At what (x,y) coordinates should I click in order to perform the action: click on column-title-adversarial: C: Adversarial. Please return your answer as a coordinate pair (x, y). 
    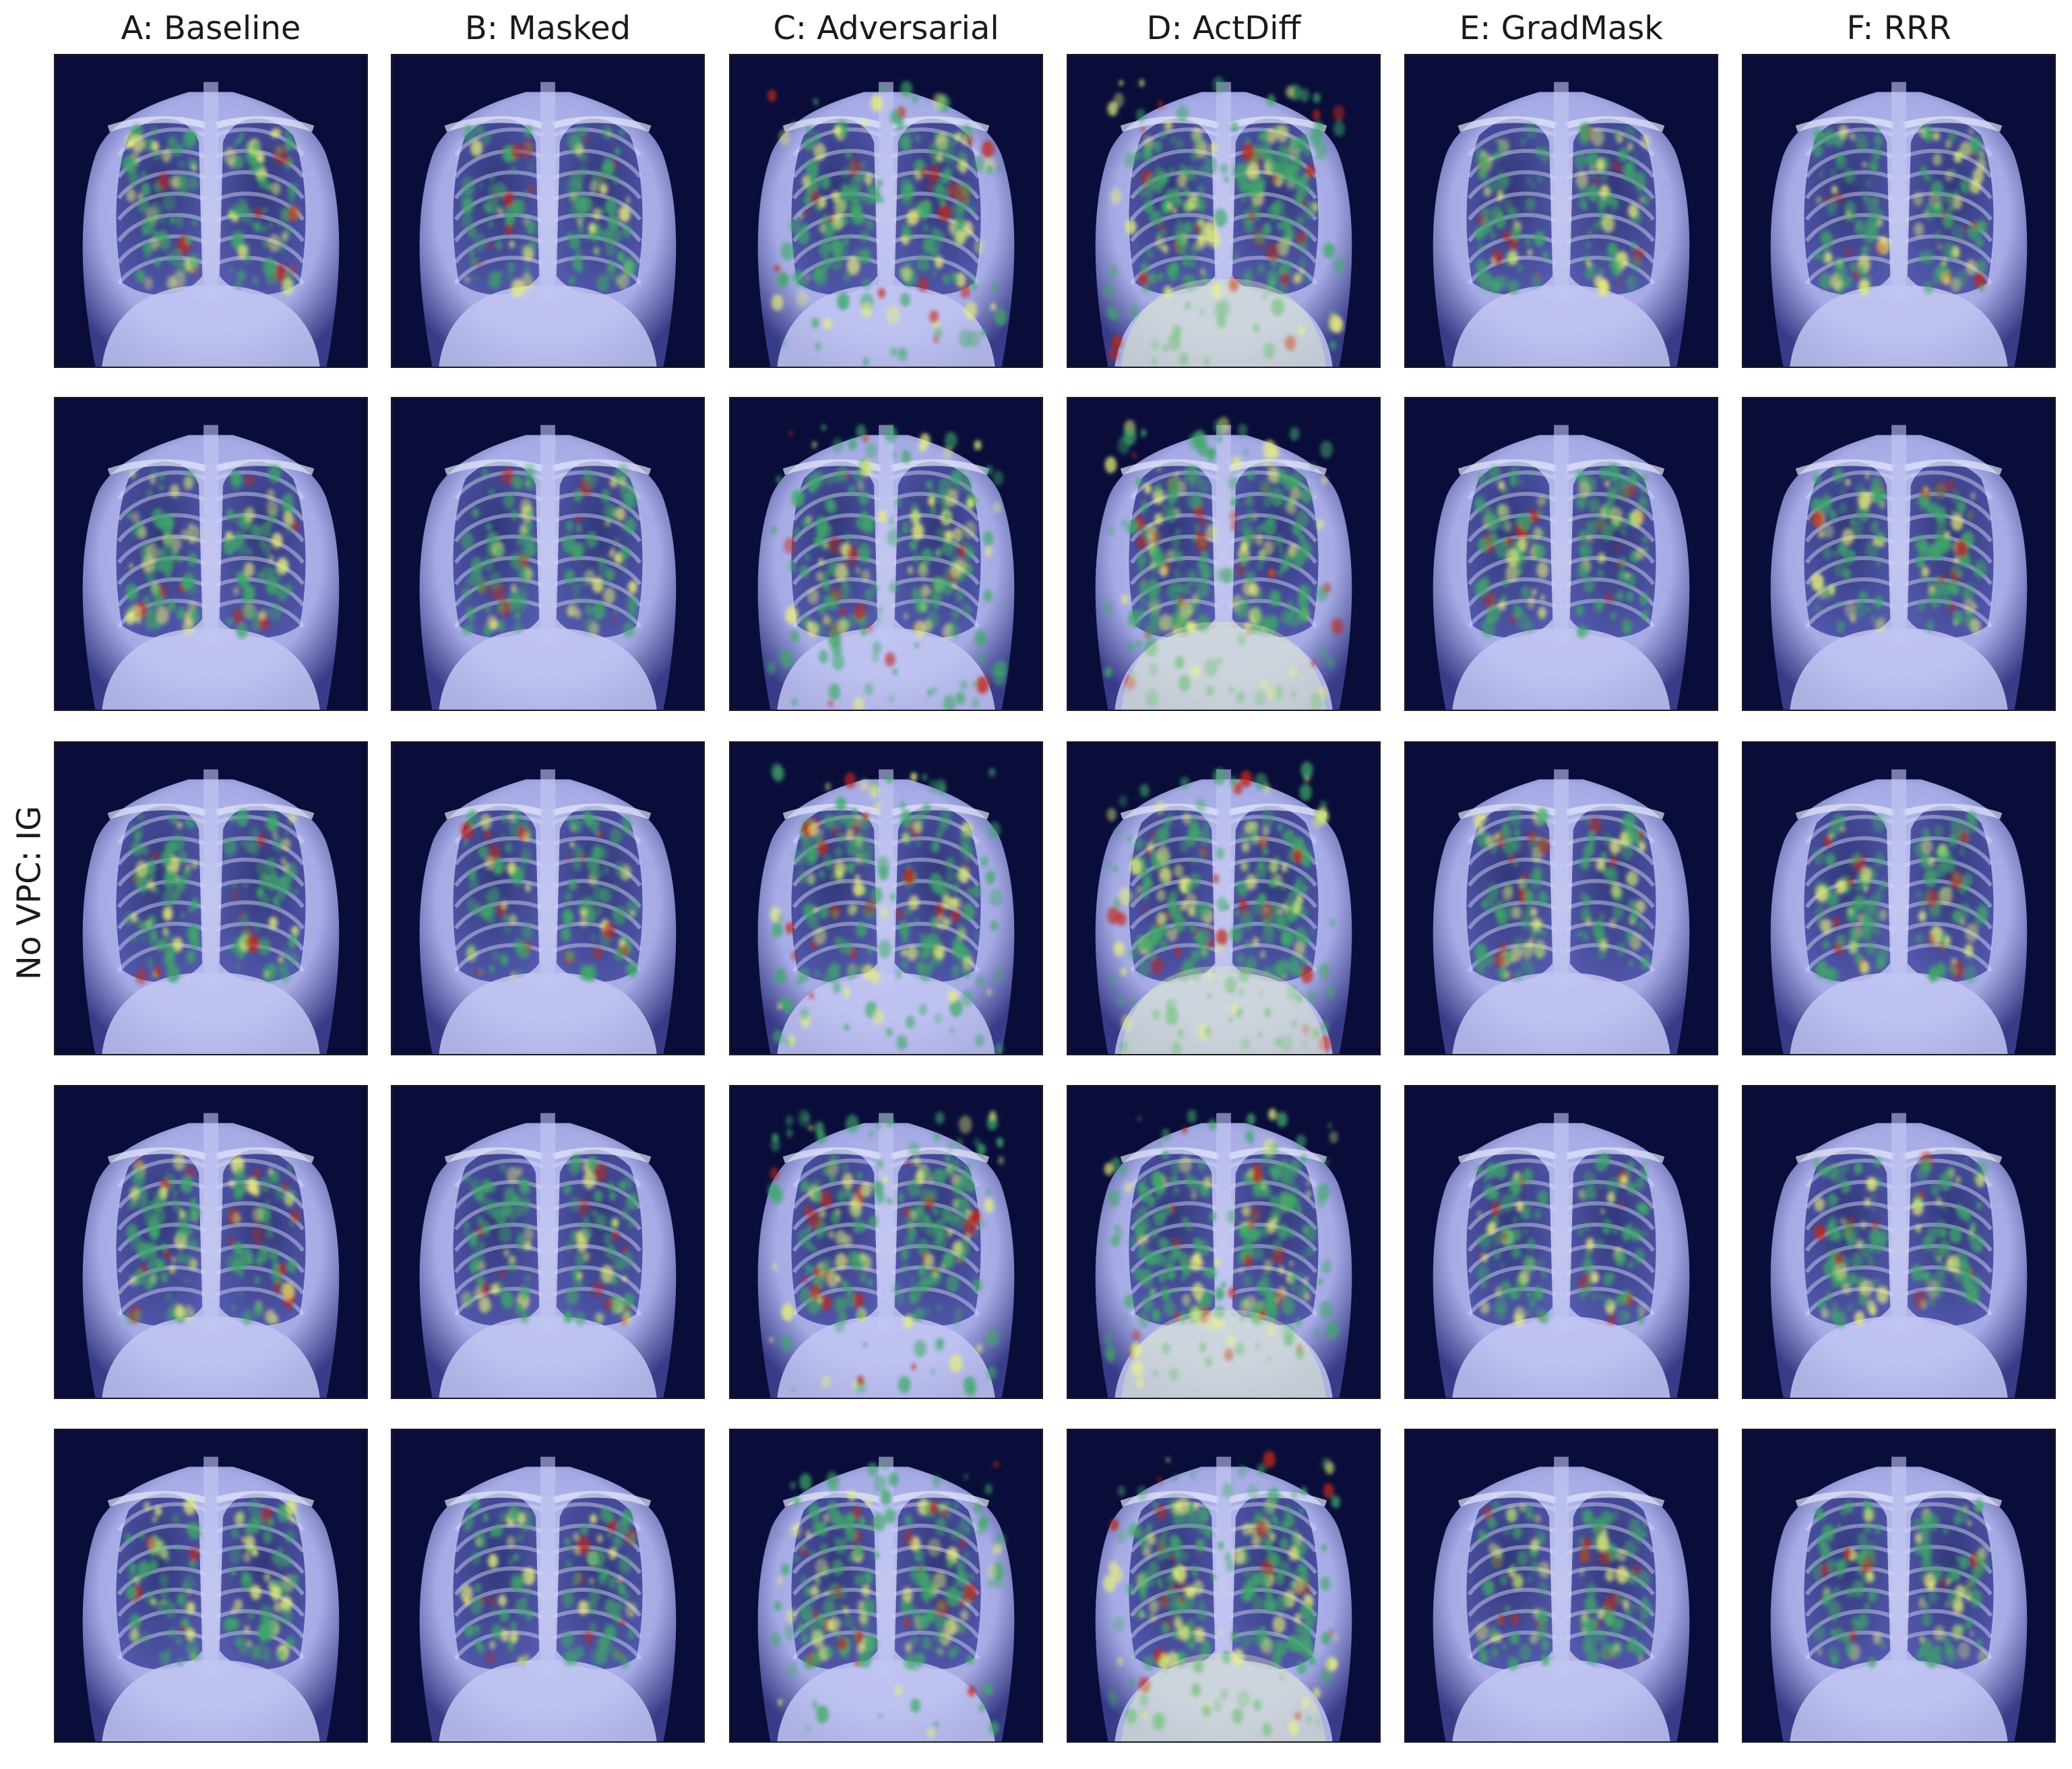
    Looking at the image, I should click on (886, 28).